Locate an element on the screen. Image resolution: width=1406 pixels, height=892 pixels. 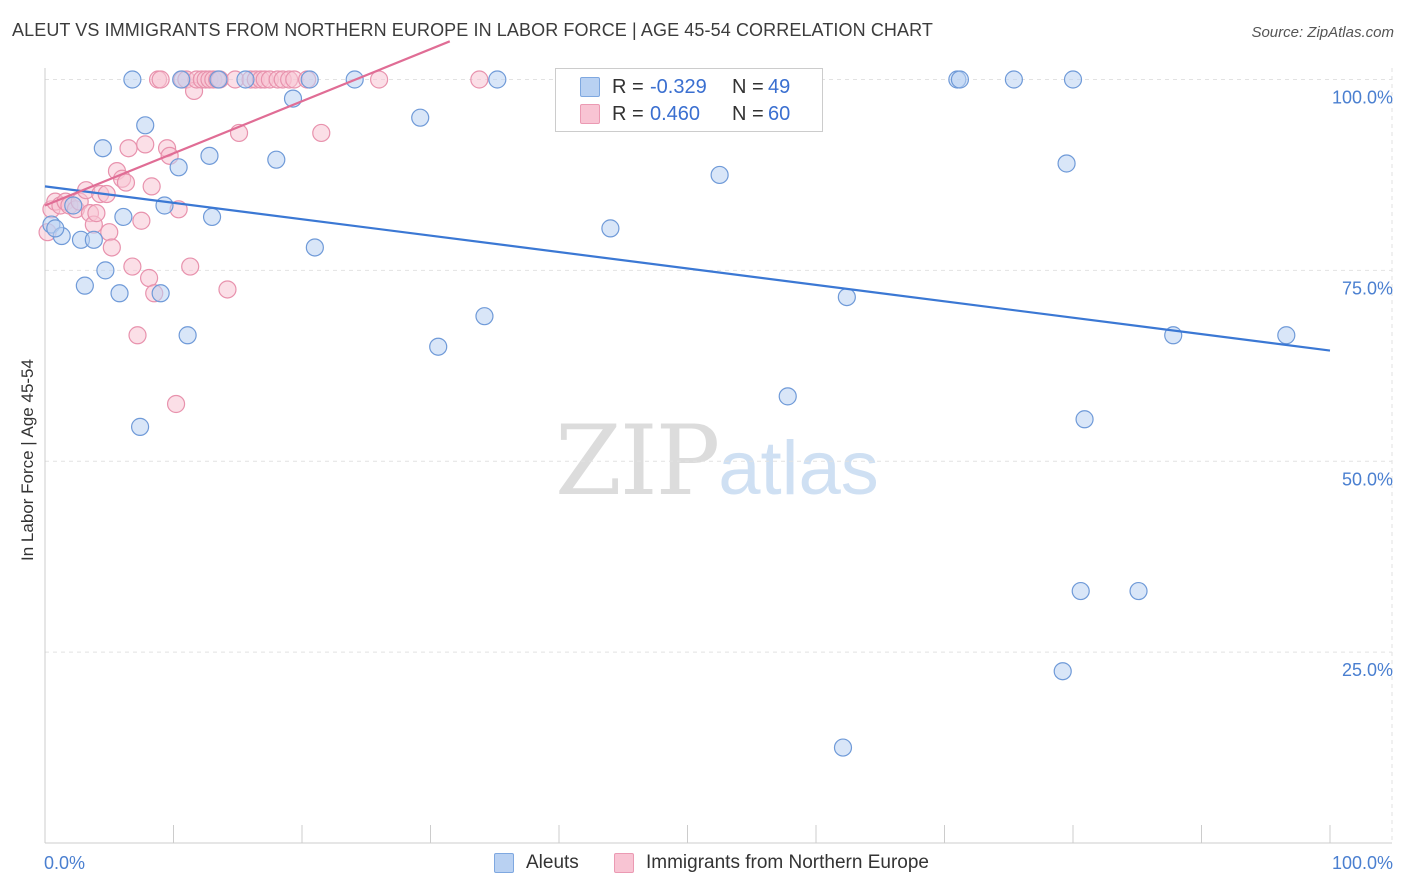
watermark-atlas: atlas is located at coordinates (798, 468).